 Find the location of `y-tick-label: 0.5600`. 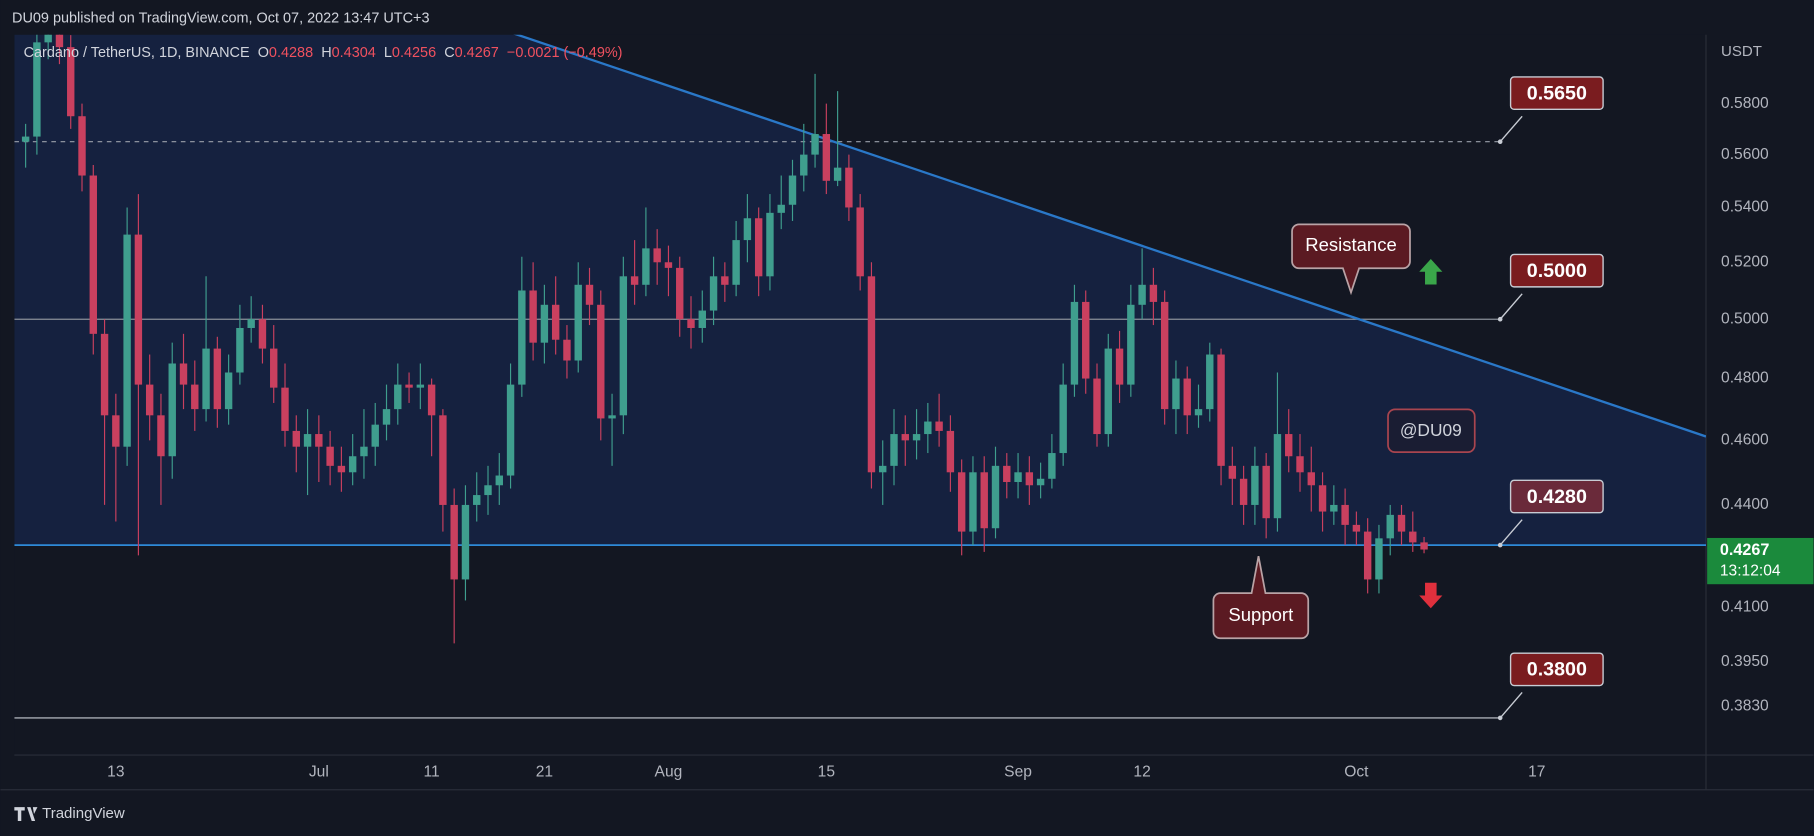

y-tick-label: 0.5600 is located at coordinates (1745, 154).